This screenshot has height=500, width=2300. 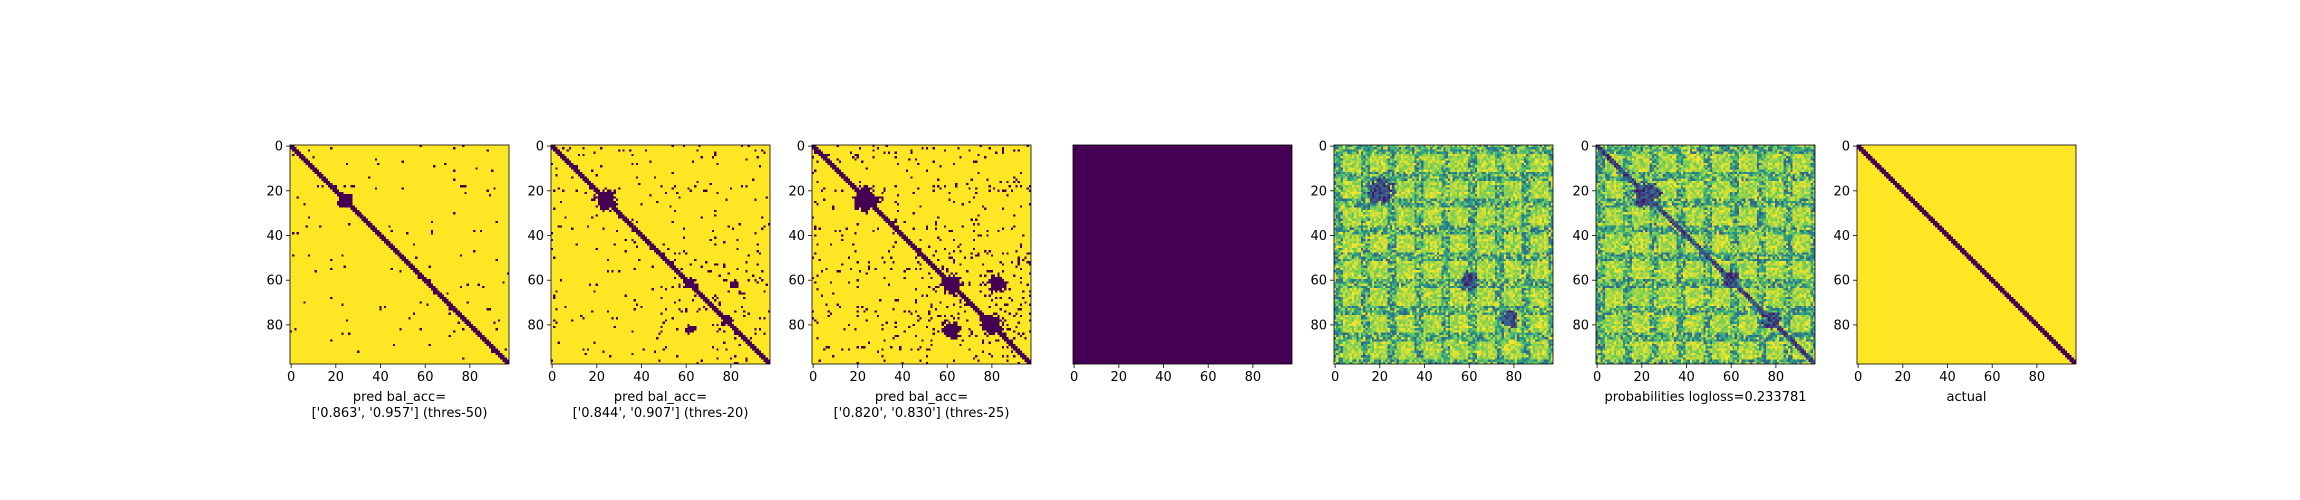 What do you see at coordinates (1705, 397) in the screenshot?
I see `x-axis-label: probabilities logloss=0.233781` at bounding box center [1705, 397].